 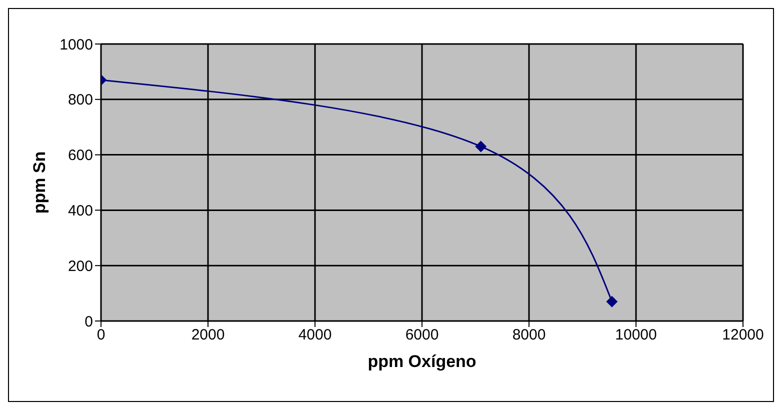 What do you see at coordinates (101, 335) in the screenshot?
I see `x-tick-label: 0` at bounding box center [101, 335].